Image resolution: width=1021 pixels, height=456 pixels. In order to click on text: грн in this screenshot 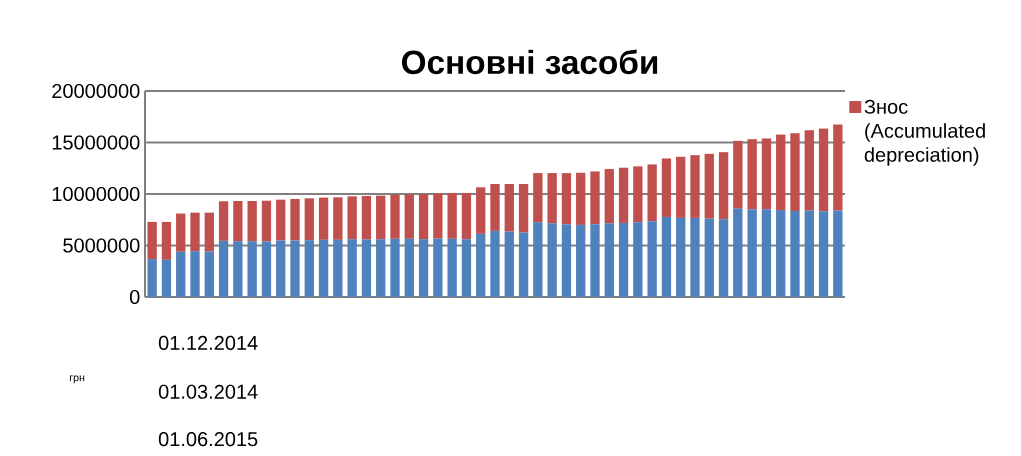, I will do `click(77, 379)`.